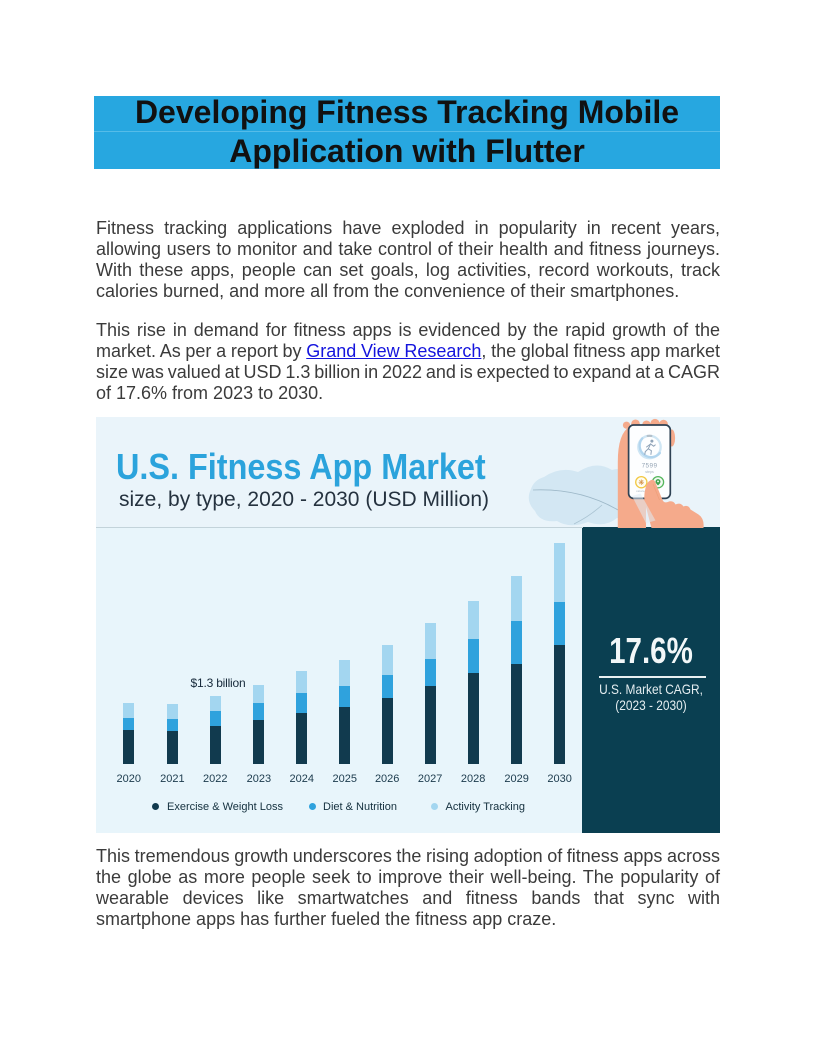 This screenshot has width=816, height=1056. What do you see at coordinates (649, 472) in the screenshot?
I see `svg-text: steps` at bounding box center [649, 472].